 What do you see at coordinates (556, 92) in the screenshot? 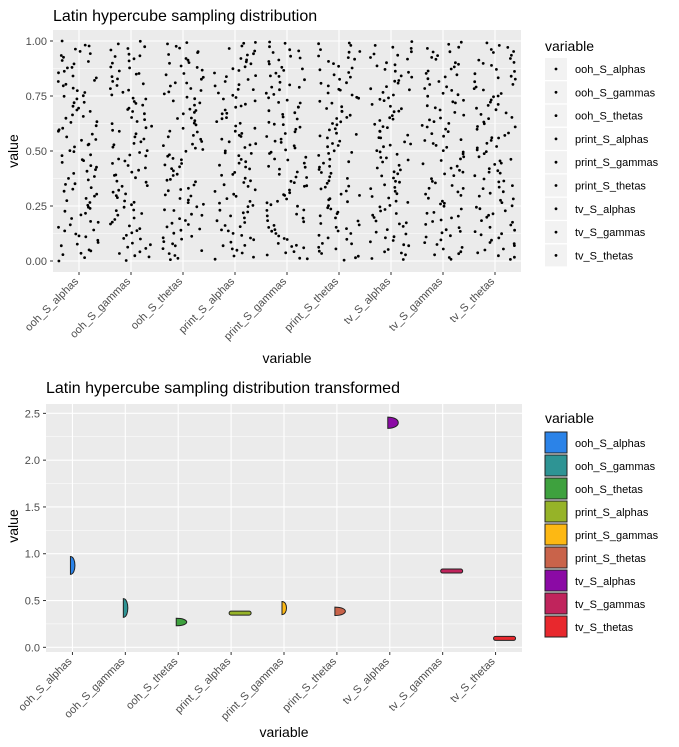
I see `chart1-legend-point` at bounding box center [556, 92].